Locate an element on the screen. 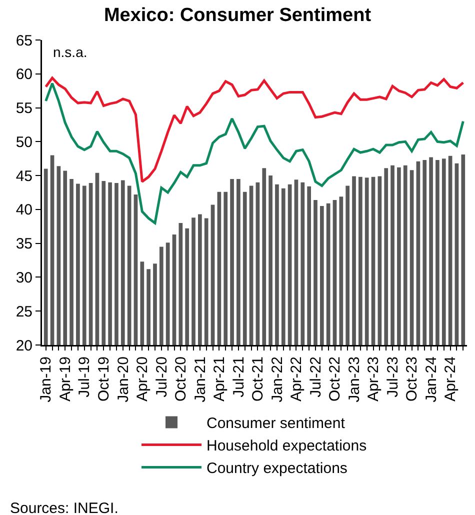 The height and width of the screenshot is (515, 475). y-tick-label: 35 is located at coordinates (24, 244).